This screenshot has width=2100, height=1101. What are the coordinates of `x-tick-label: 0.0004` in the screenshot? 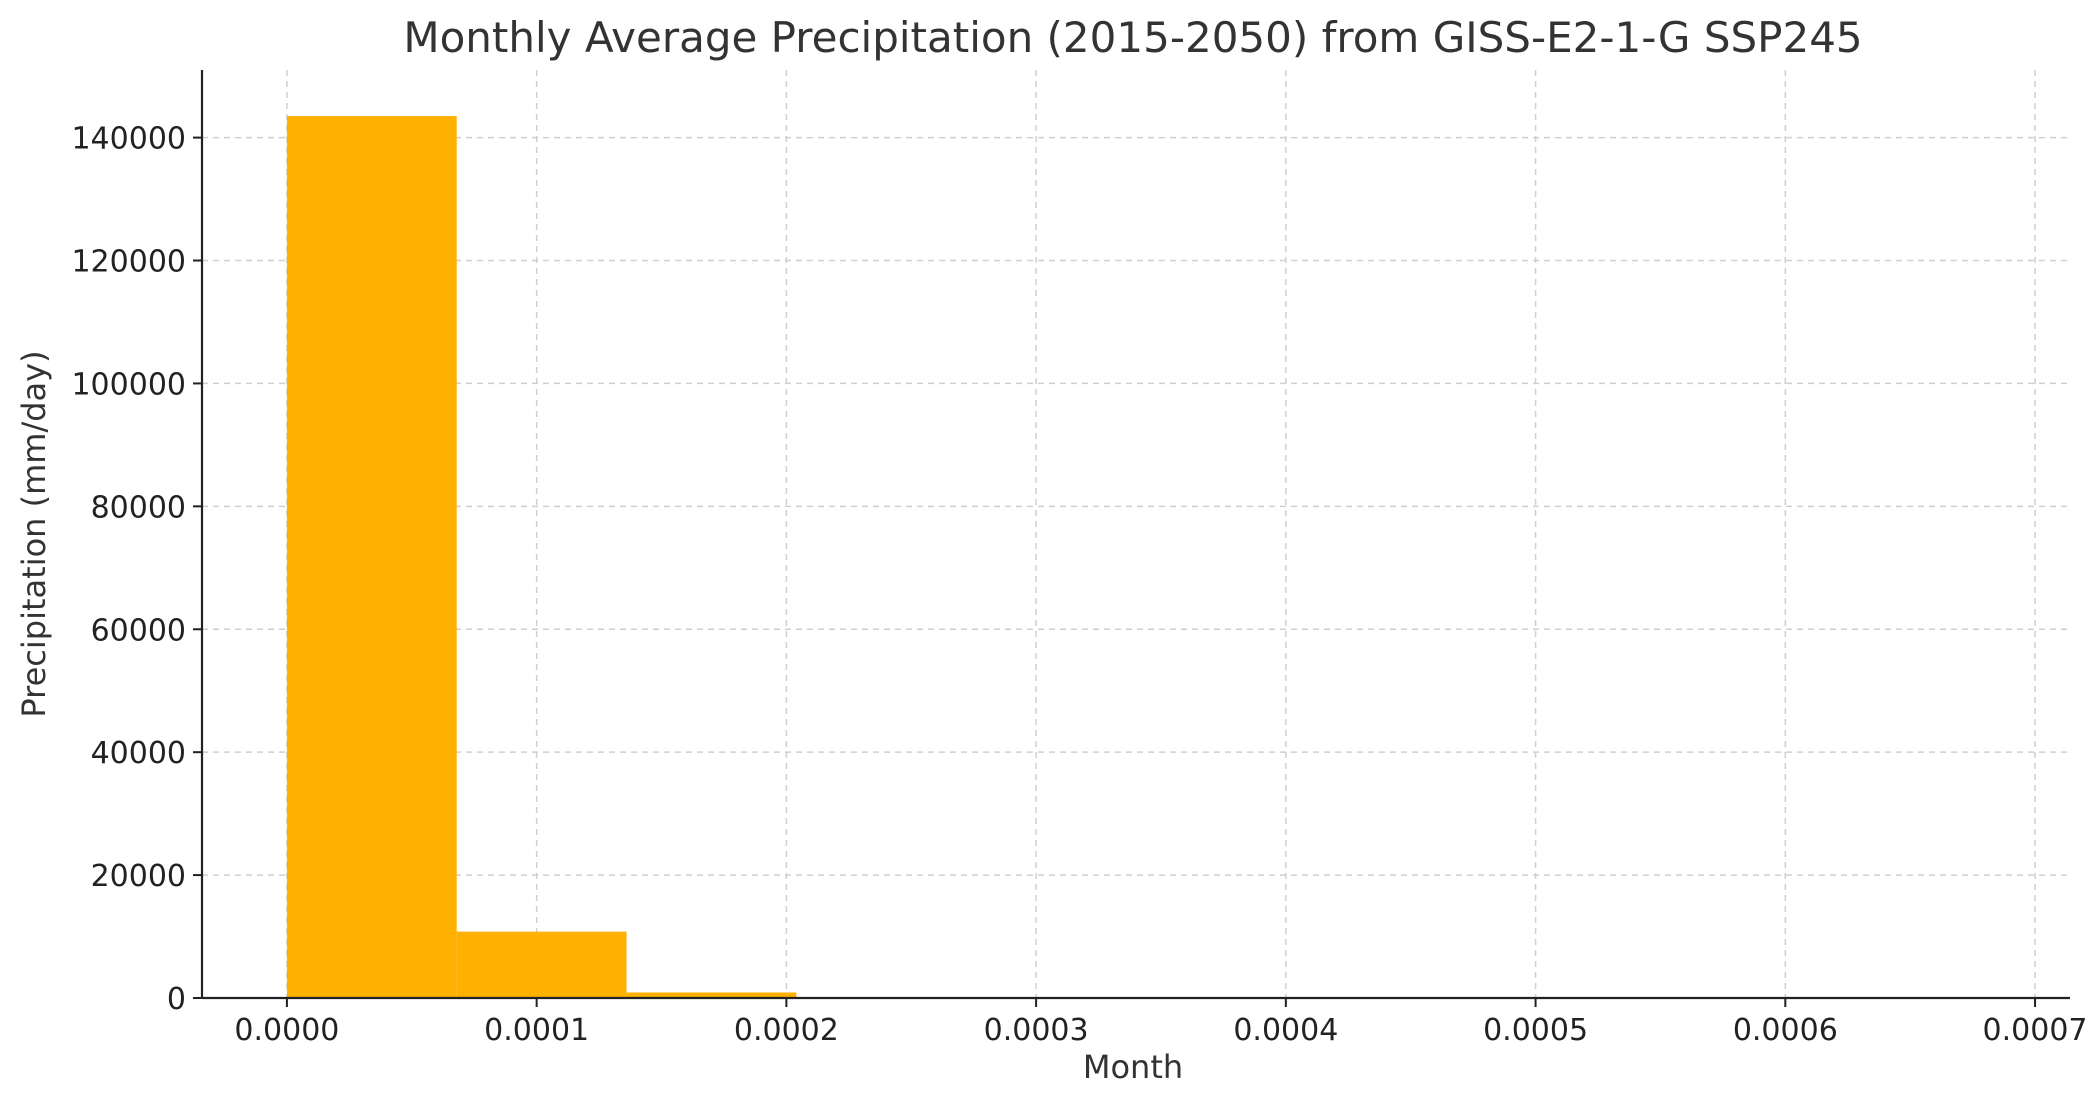 It's located at (1285, 1030).